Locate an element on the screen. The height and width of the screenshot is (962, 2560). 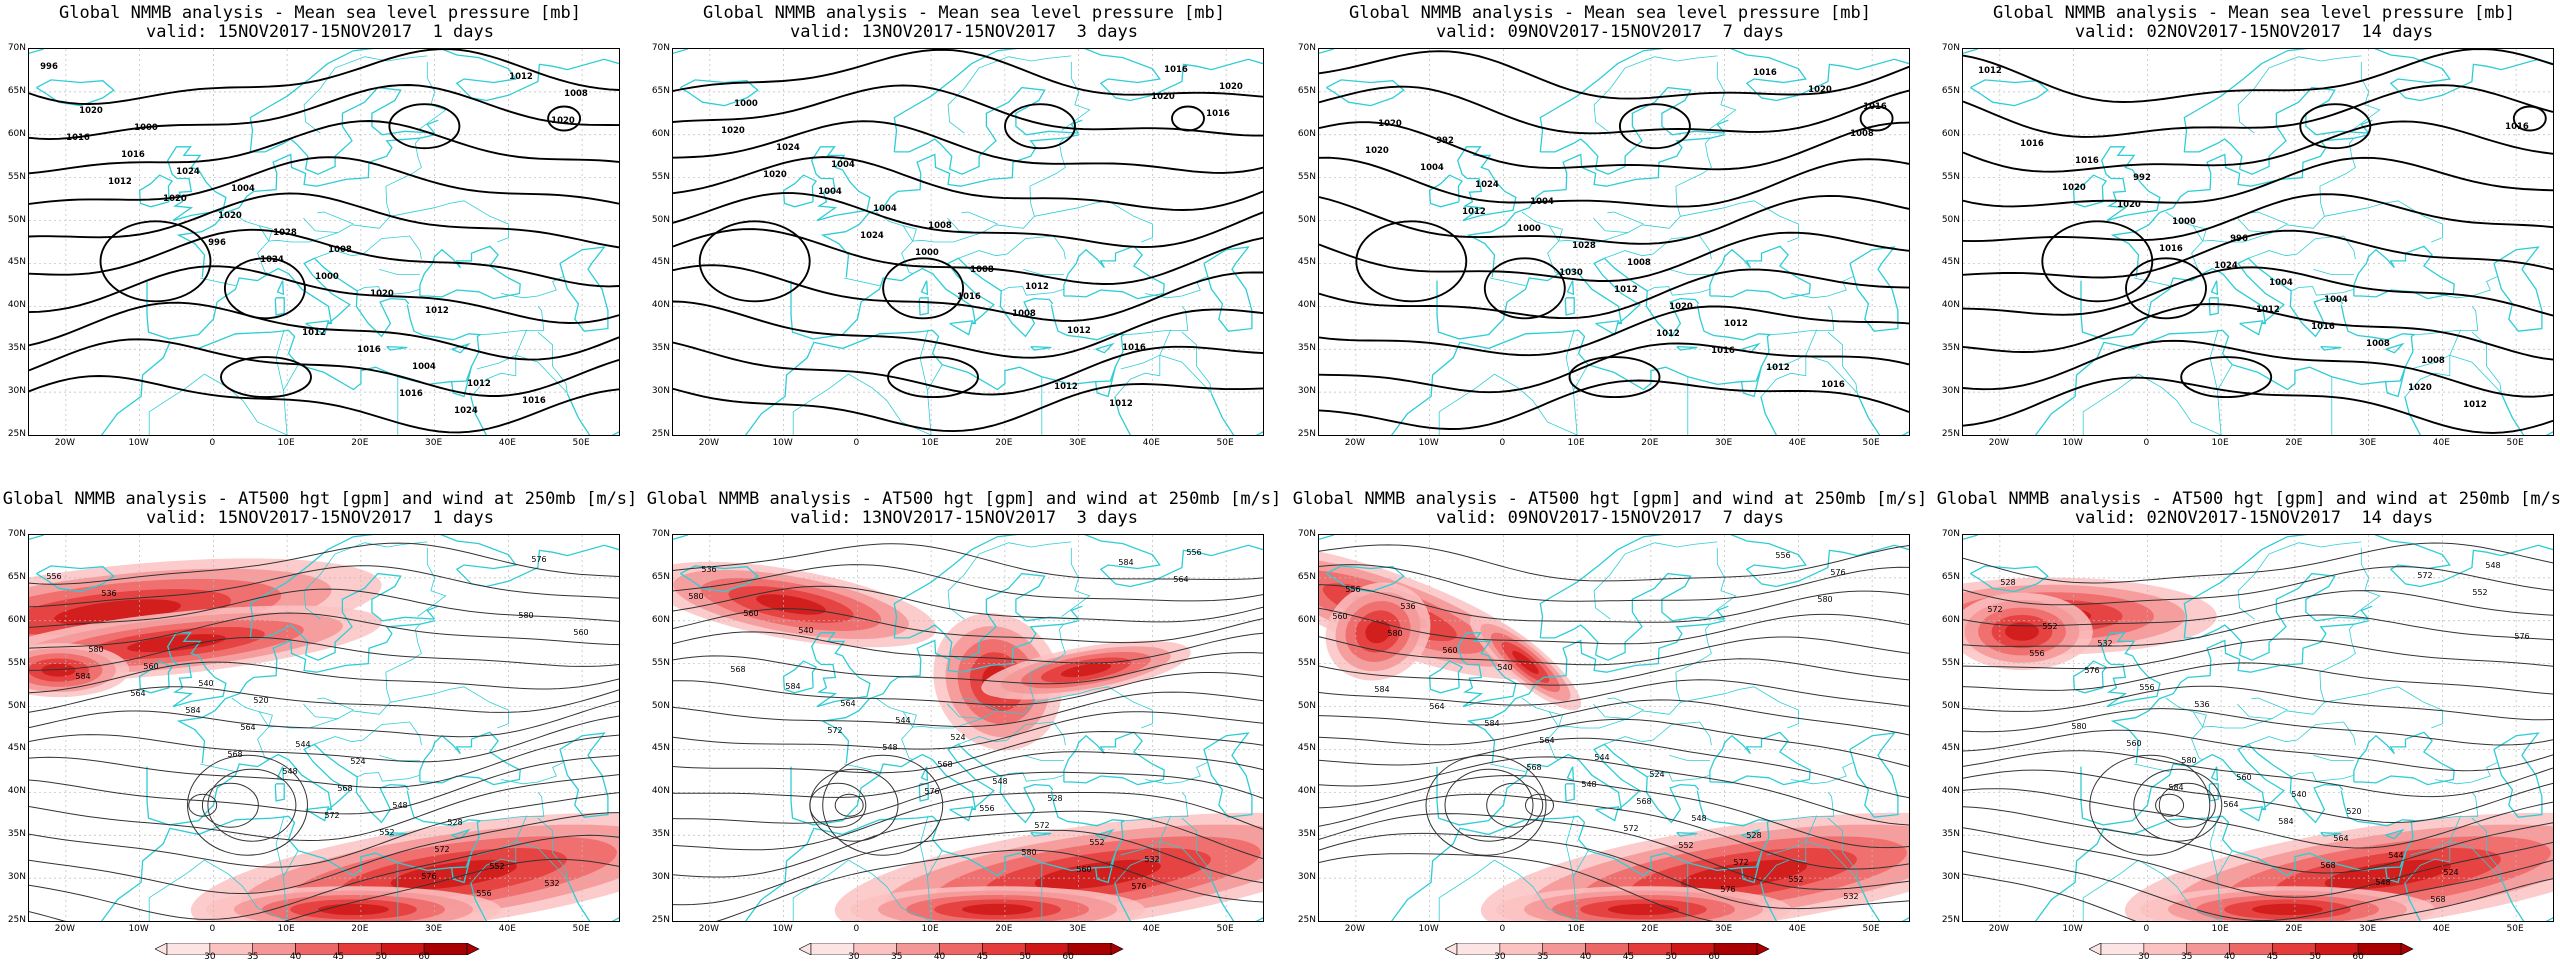
contour-label: 584 is located at coordinates (792, 686).